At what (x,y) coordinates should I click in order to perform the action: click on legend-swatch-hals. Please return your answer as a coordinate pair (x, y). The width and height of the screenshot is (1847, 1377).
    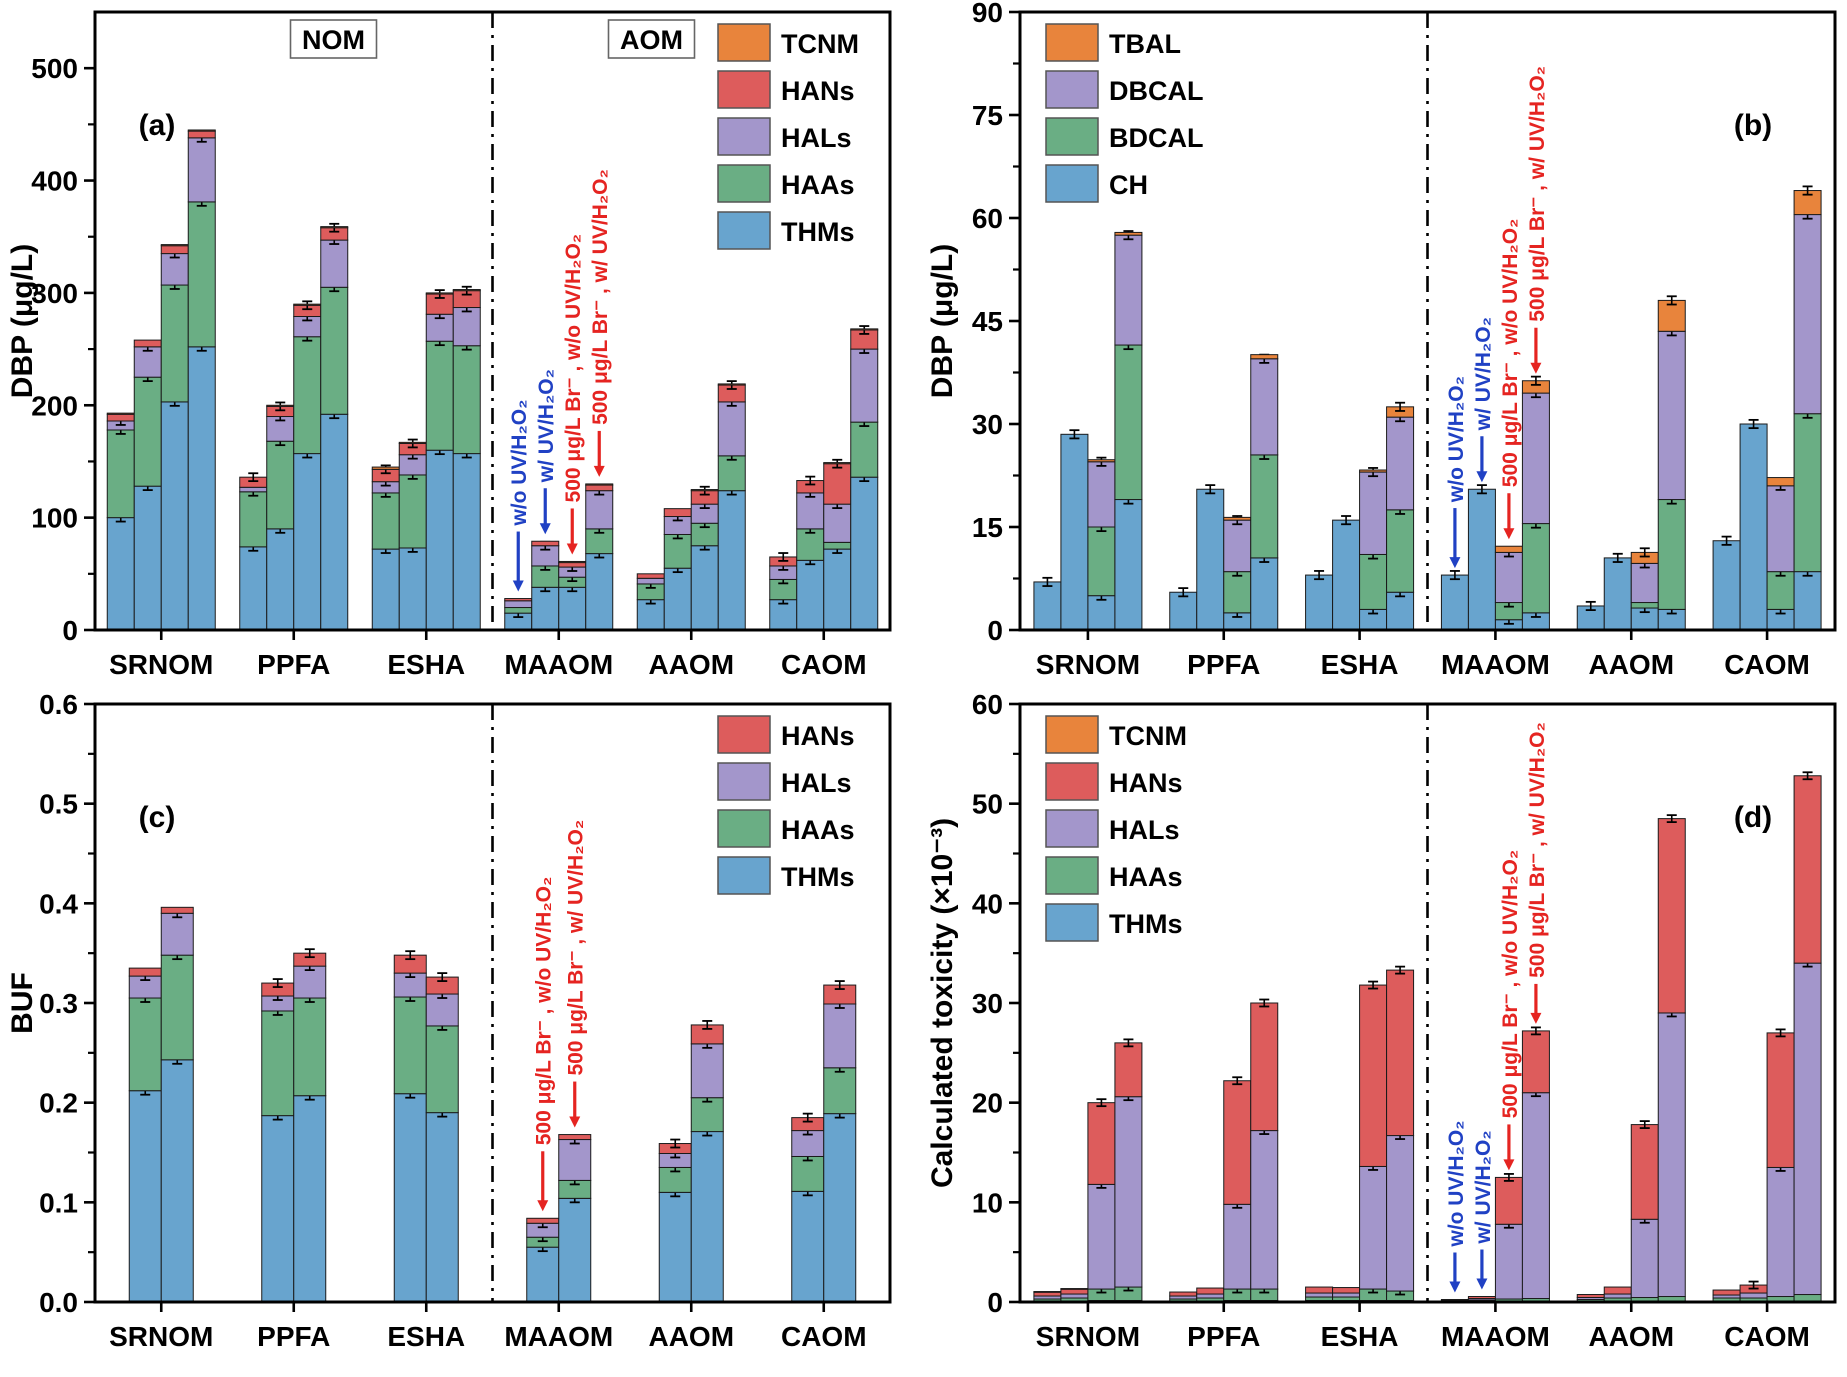
    Looking at the image, I should click on (744, 781).